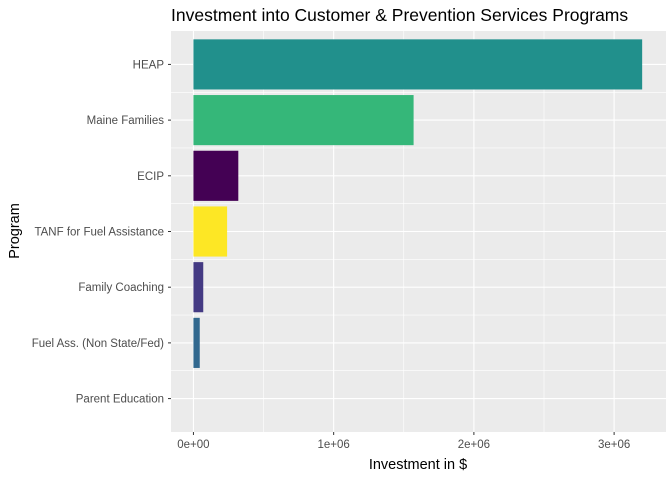  I want to click on y-tick-label: Family Coaching, so click(121, 288).